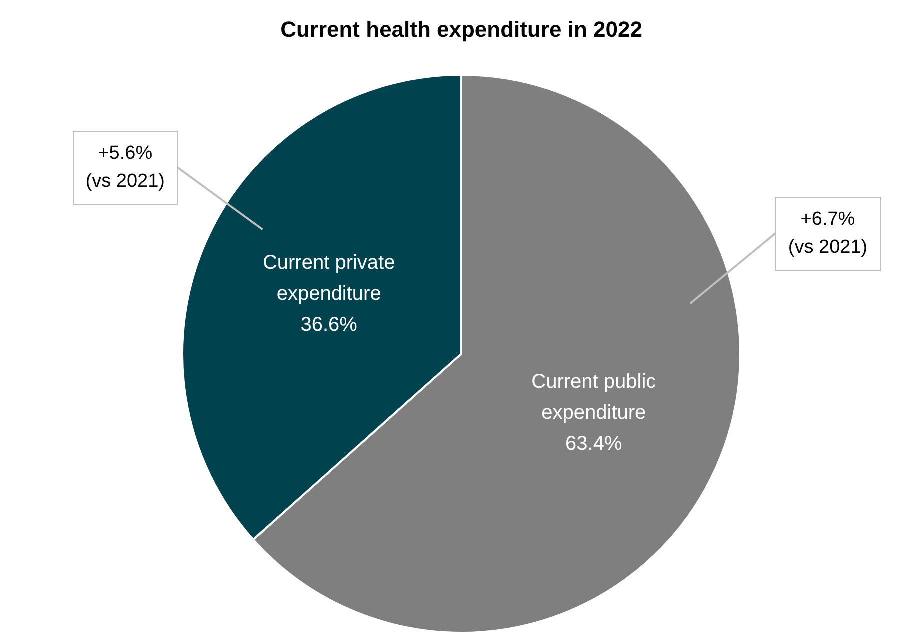 This screenshot has width=923, height=634. I want to click on slice-label: Current private expenditure, so click(329, 279).